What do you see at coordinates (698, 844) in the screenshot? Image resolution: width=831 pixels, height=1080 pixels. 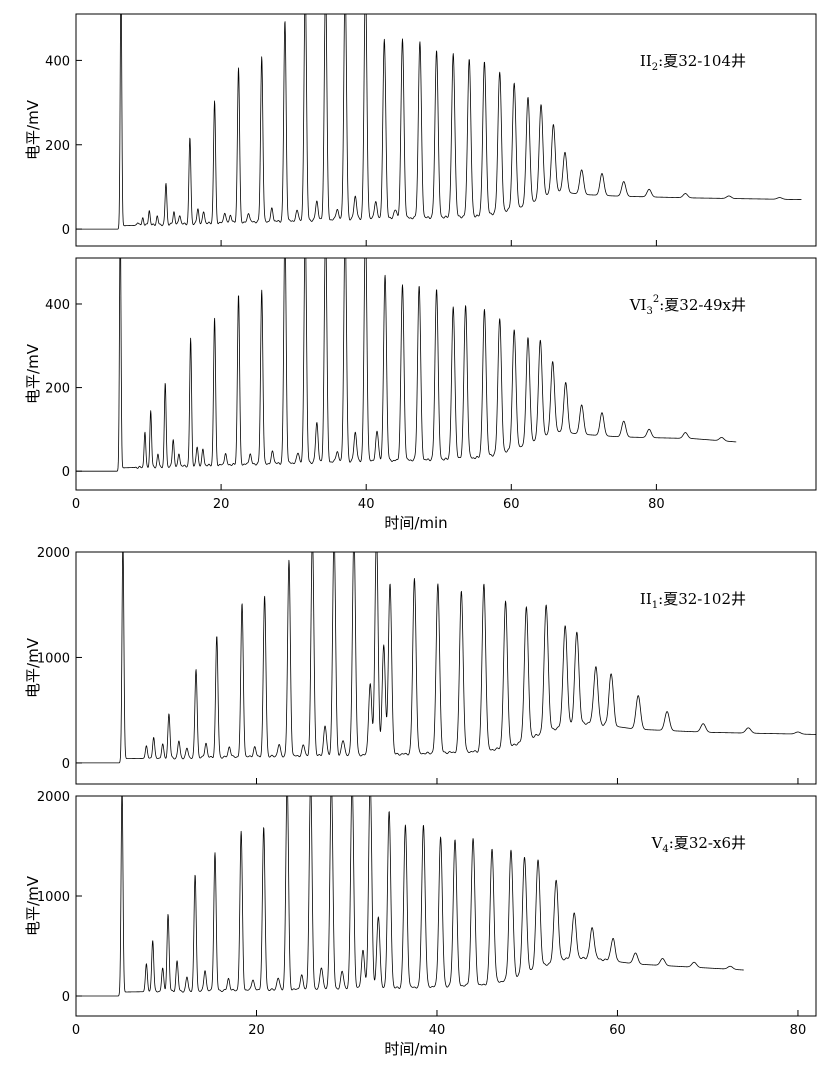 I see `sample-label: V4:夏32-x6井` at bounding box center [698, 844].